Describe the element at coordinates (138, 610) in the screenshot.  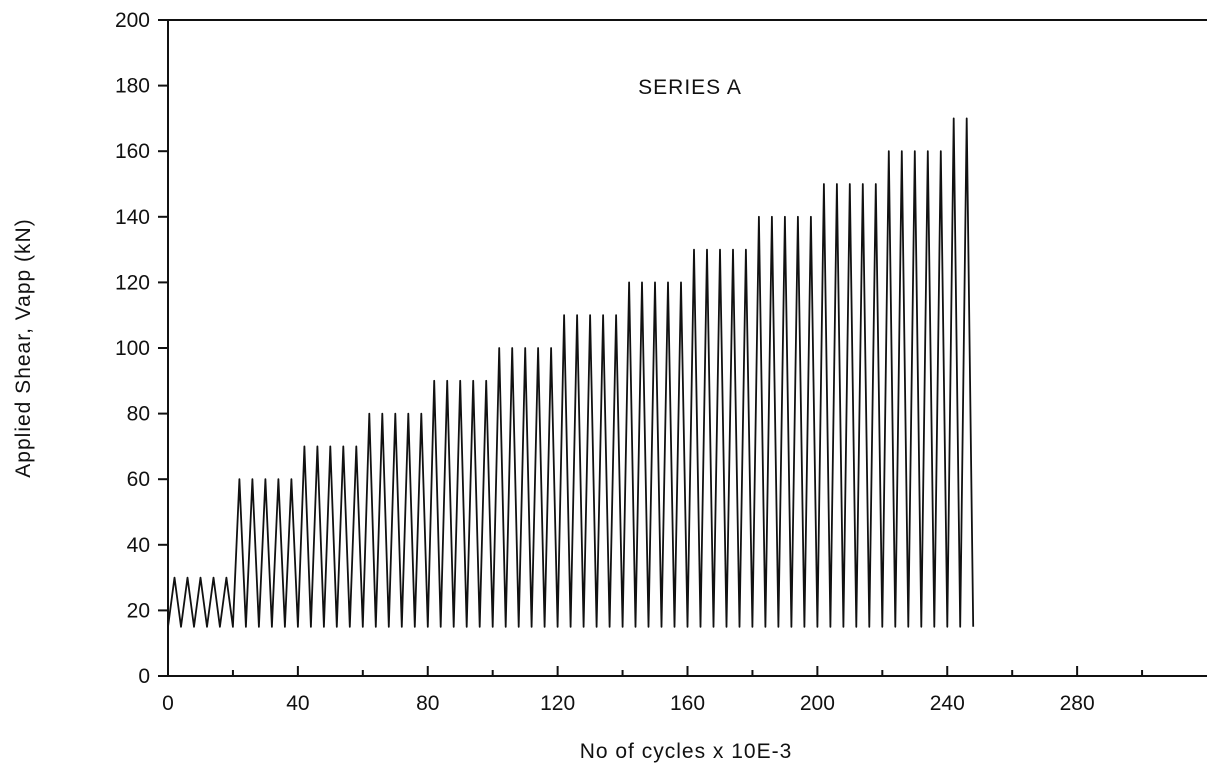
I see `y-tick-label: 20` at that location.